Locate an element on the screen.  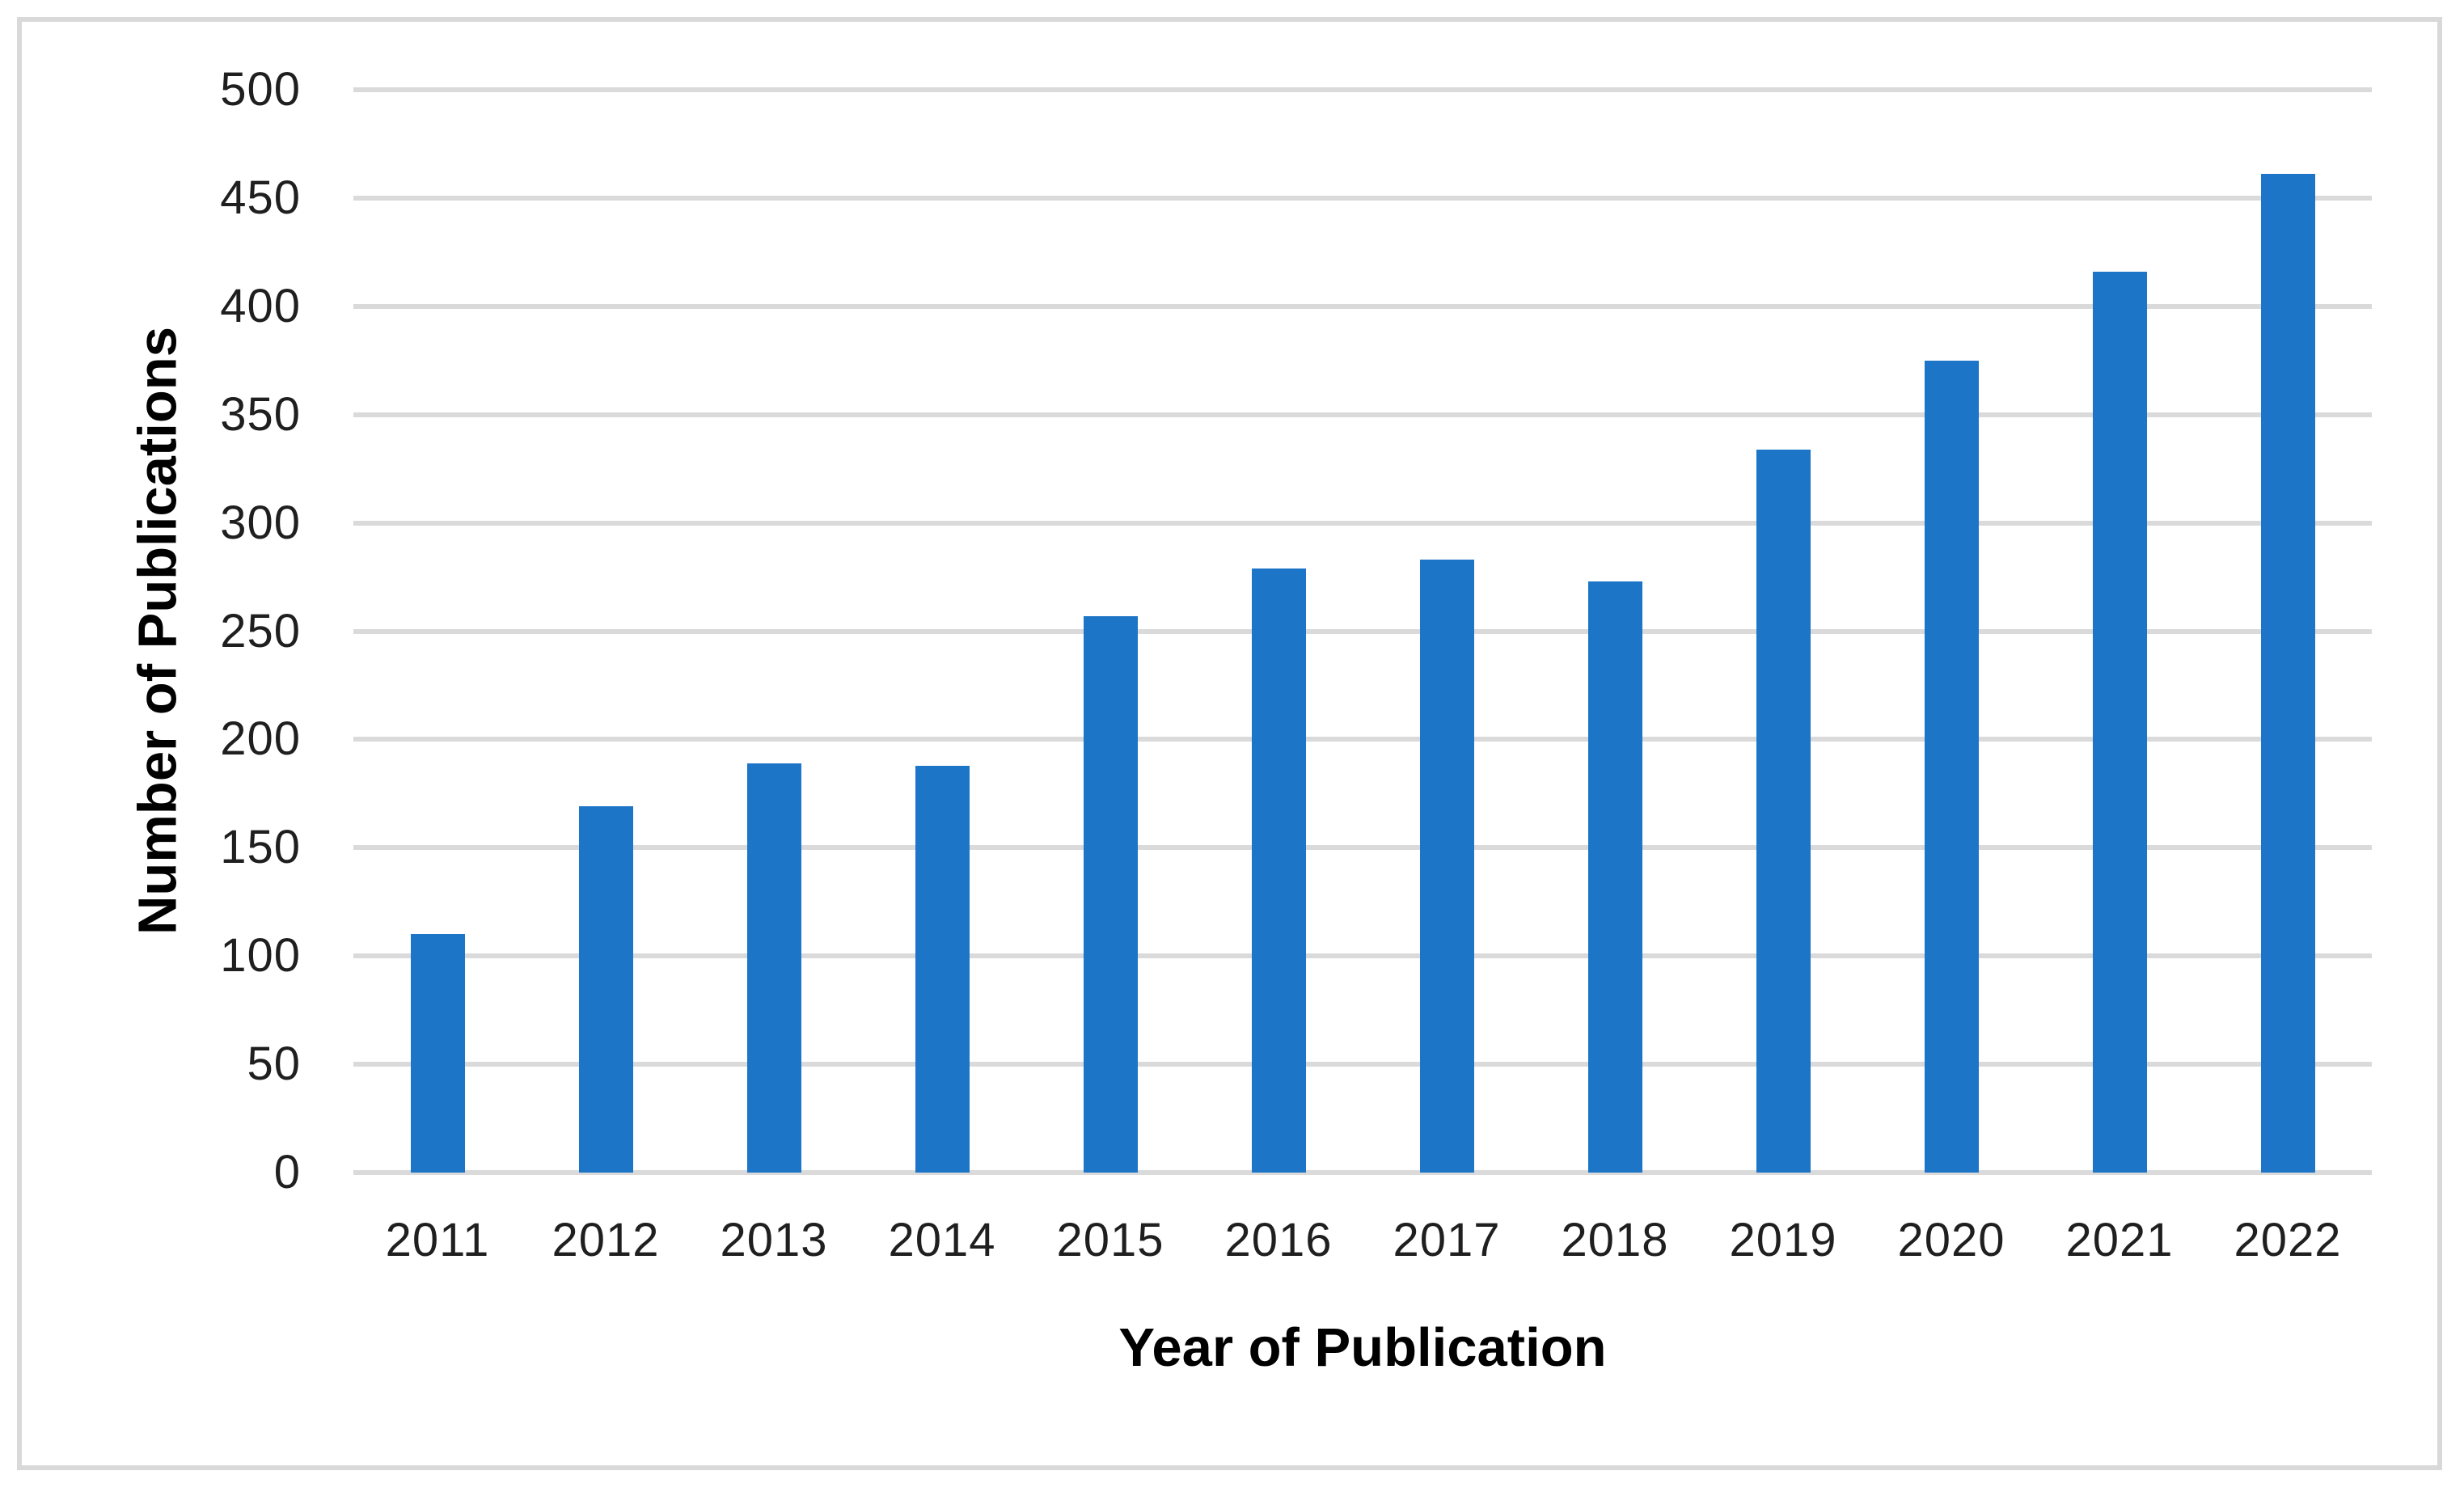
x-tick-label-2016: 2016 is located at coordinates (1278, 1240).